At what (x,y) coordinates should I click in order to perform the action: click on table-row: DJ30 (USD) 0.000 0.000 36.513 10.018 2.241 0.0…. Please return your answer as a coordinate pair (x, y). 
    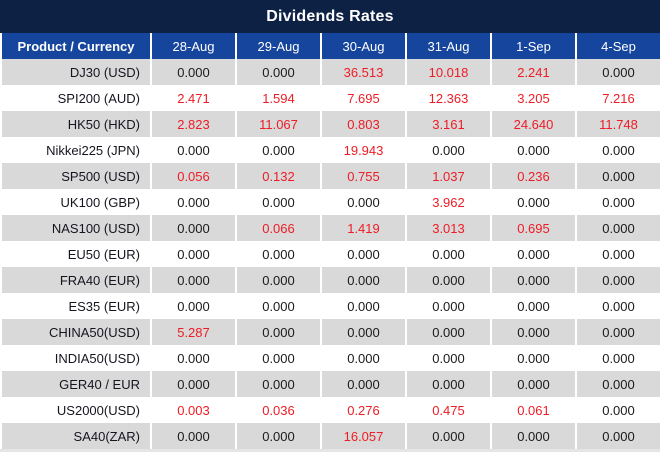
    Looking at the image, I should click on (330, 72).